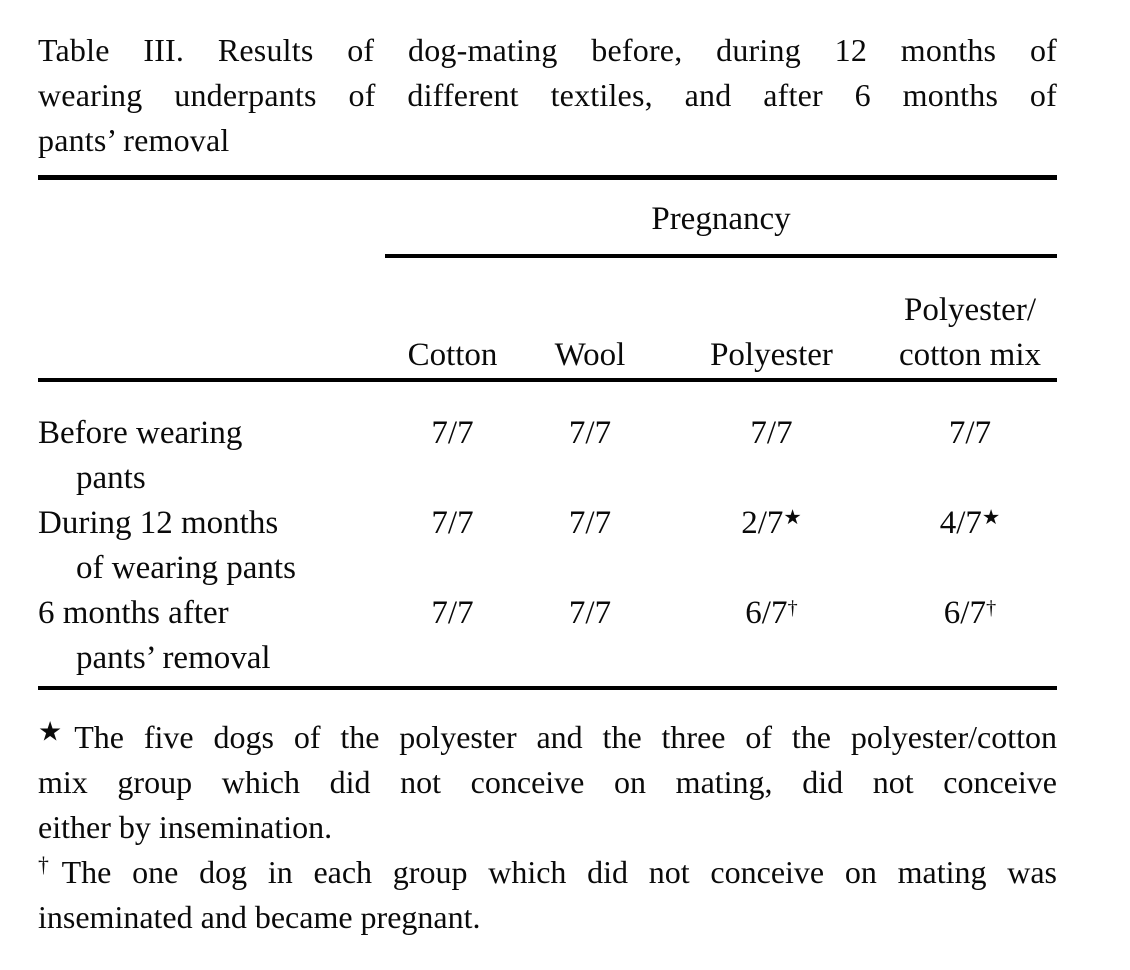 The image size is (1130, 970). Describe the element at coordinates (158, 523) in the screenshot. I see `row-label-line: During 12 months` at that location.